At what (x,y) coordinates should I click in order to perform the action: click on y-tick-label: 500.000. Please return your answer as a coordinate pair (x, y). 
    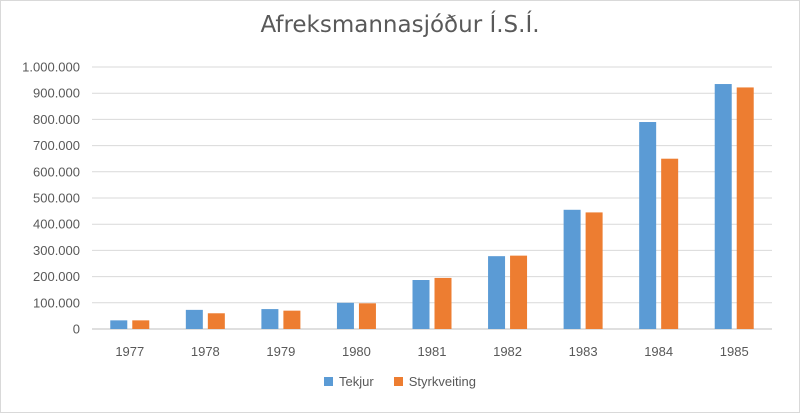
    Looking at the image, I should click on (56, 198).